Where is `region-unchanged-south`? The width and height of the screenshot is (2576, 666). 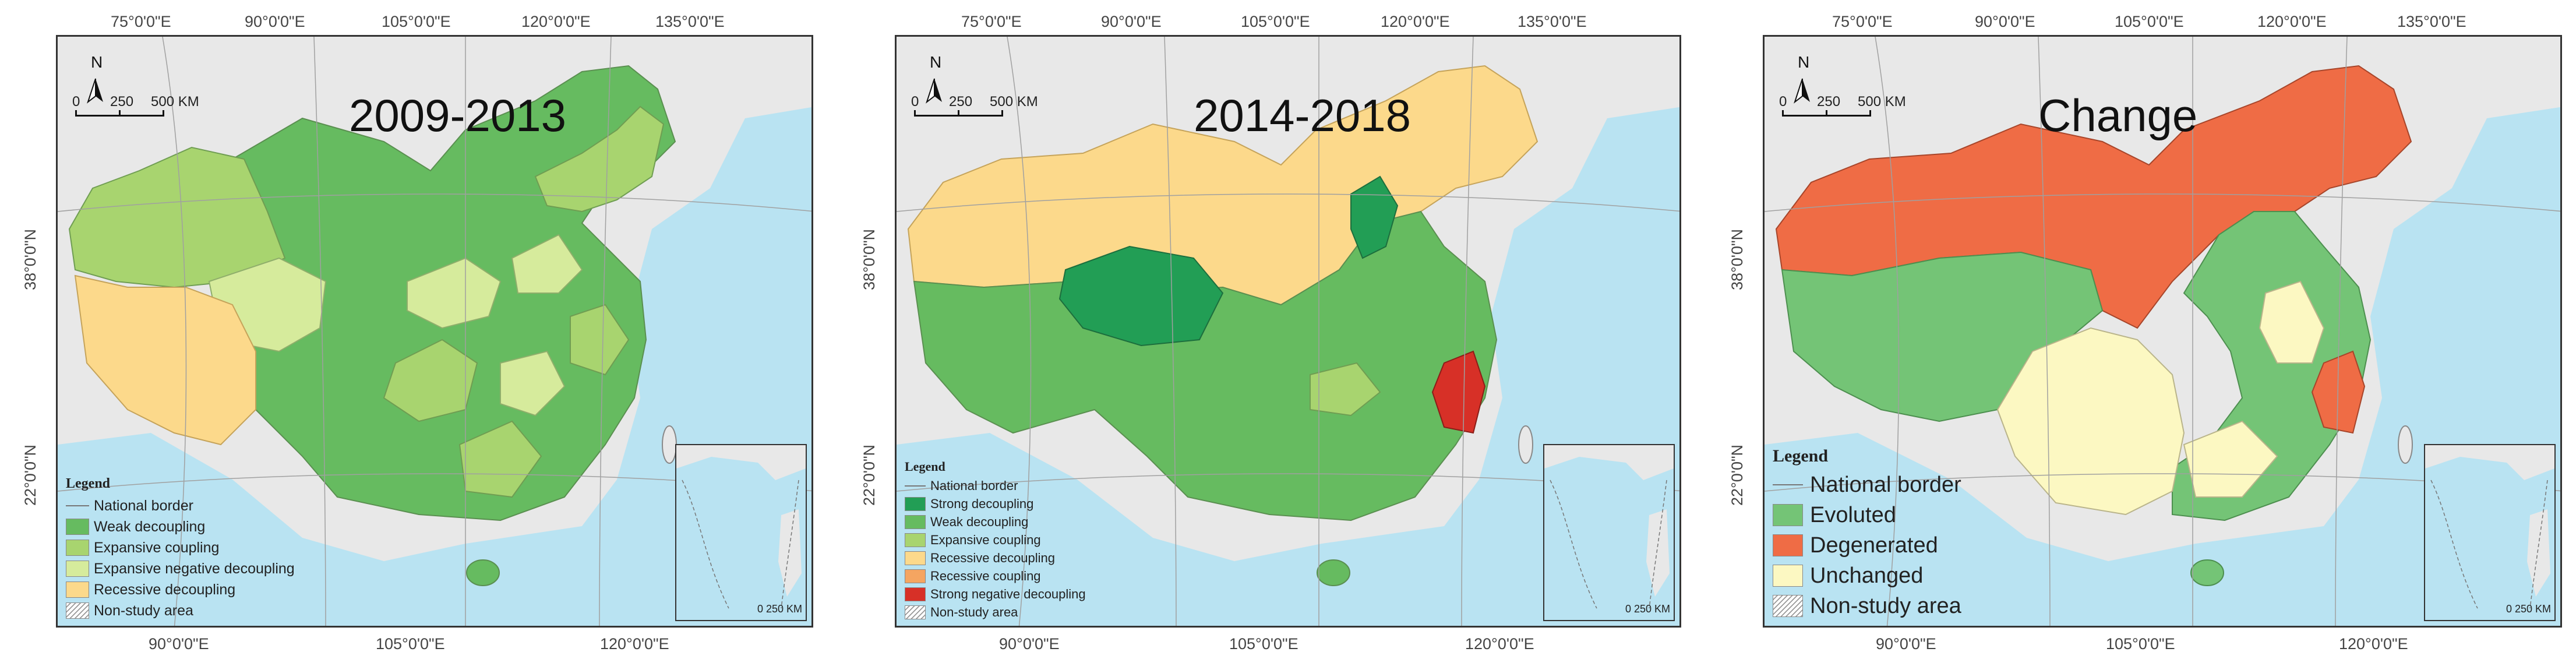
region-unchanged-south is located at coordinates (2230, 459).